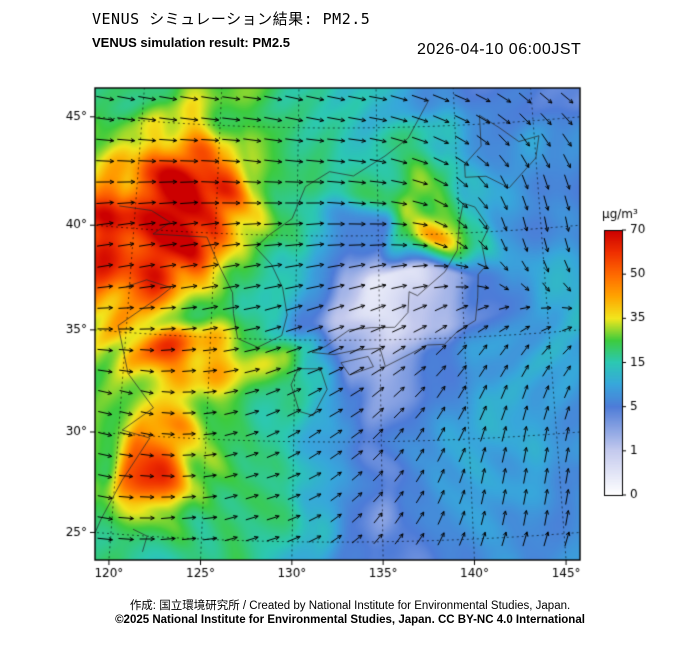 The image size is (700, 649). What do you see at coordinates (231, 19) in the screenshot?
I see `page-title-japanese: VENUS シミュレーション結果: PM2.5` at bounding box center [231, 19].